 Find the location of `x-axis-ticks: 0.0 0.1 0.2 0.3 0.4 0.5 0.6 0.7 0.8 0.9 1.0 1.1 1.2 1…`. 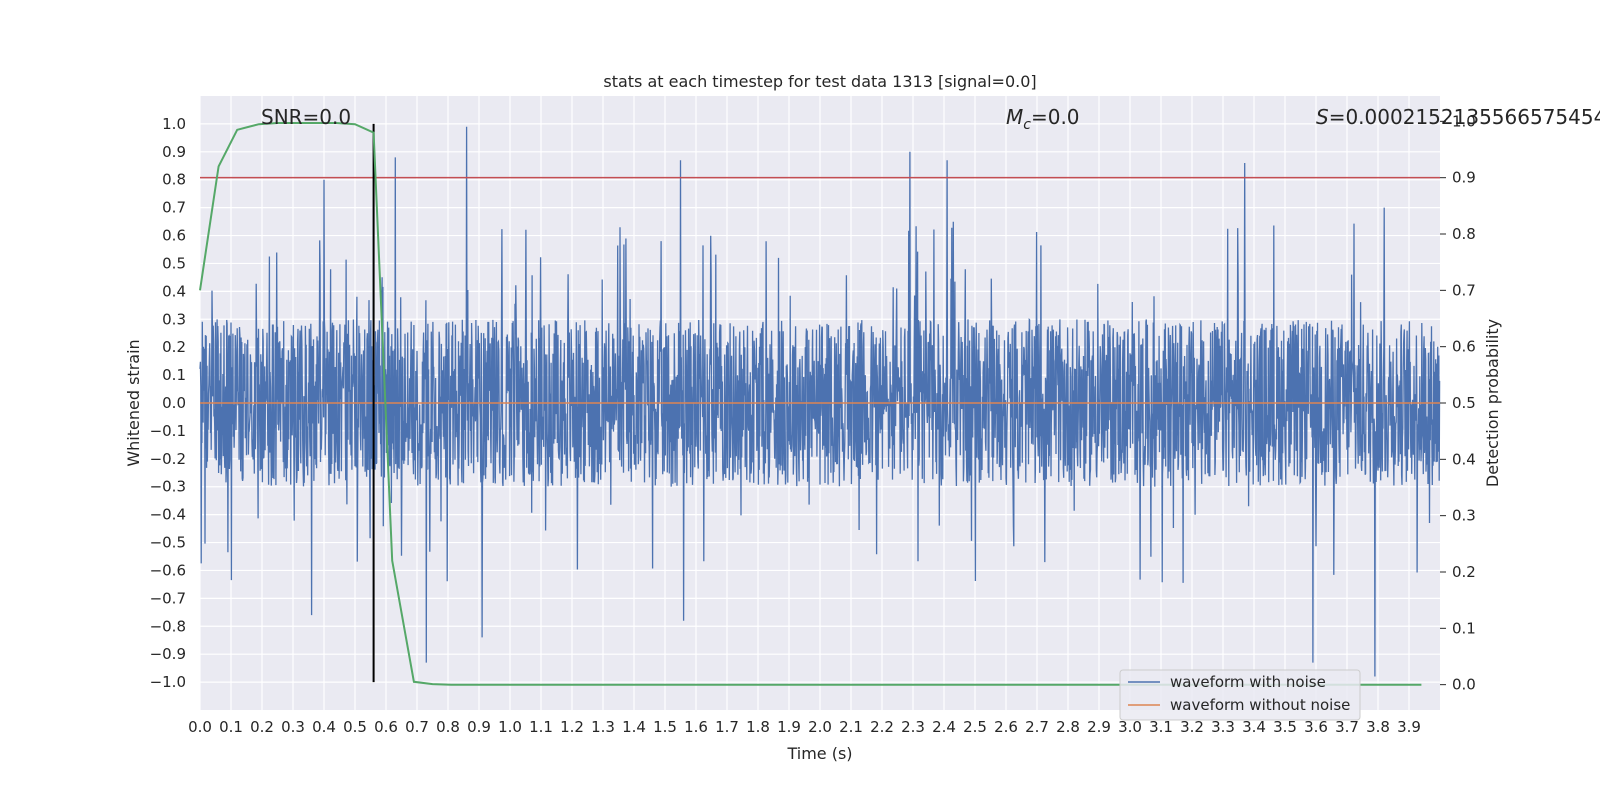

x-axis-ticks: 0.0 0.1 0.2 0.3 0.4 0.5 0.6 0.7 0.8 0.9 1.0 1.1 1.2 1… is located at coordinates (804, 727).